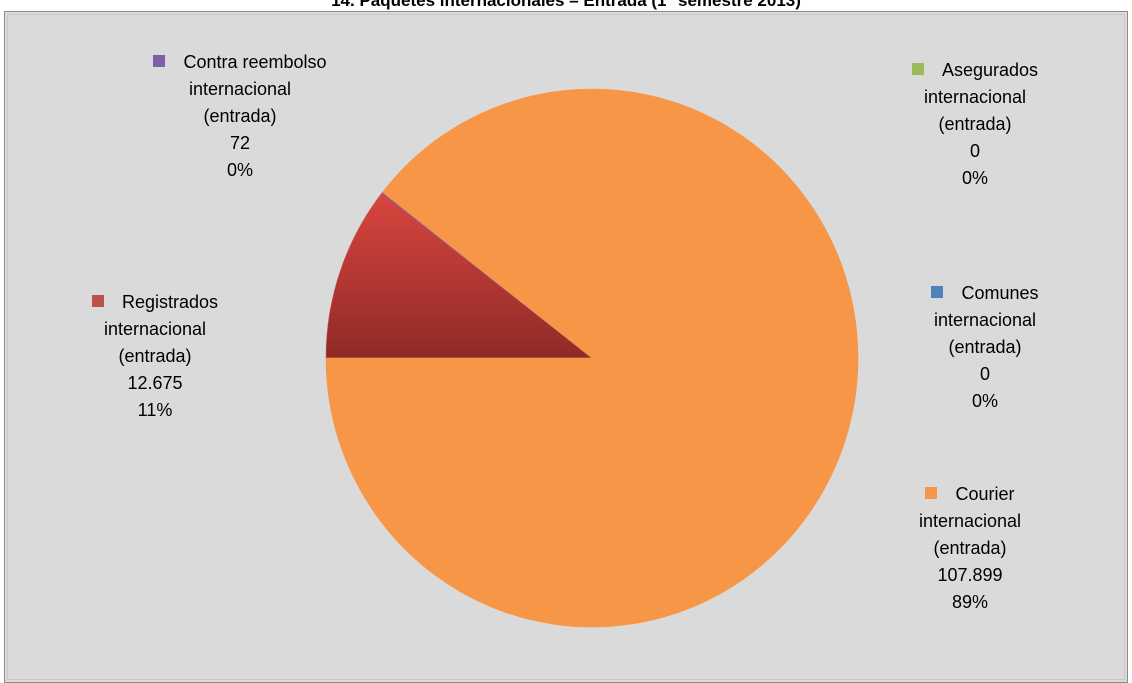 This screenshot has width=1132, height=683. What do you see at coordinates (240, 89) in the screenshot?
I see `label-contra-line2: internacional` at bounding box center [240, 89].